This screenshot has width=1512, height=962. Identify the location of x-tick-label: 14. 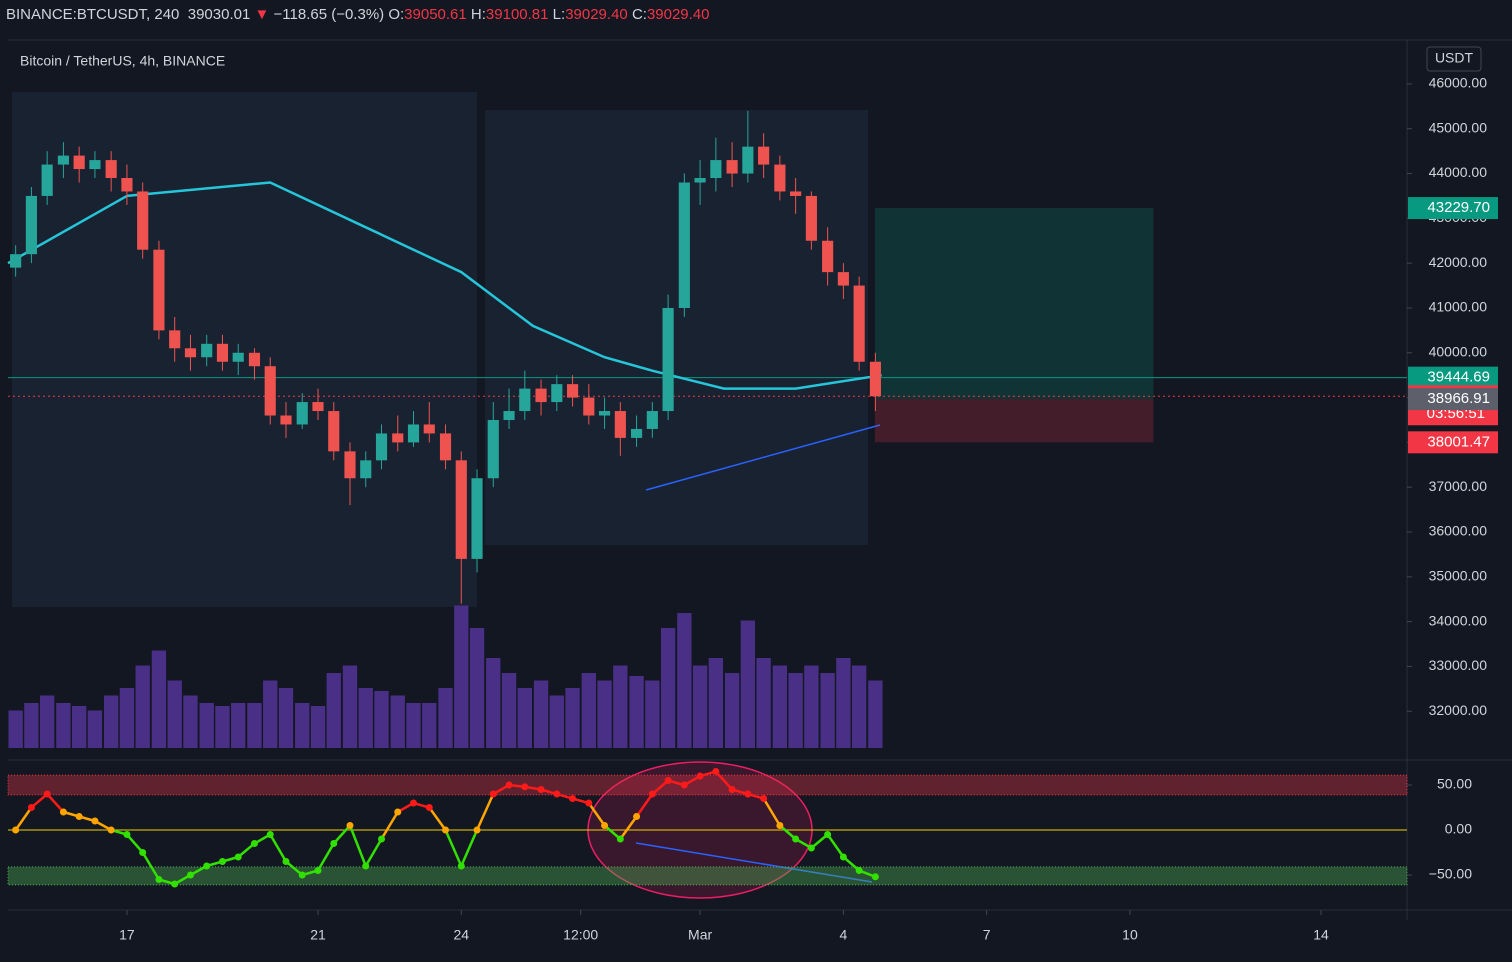
(1321, 935).